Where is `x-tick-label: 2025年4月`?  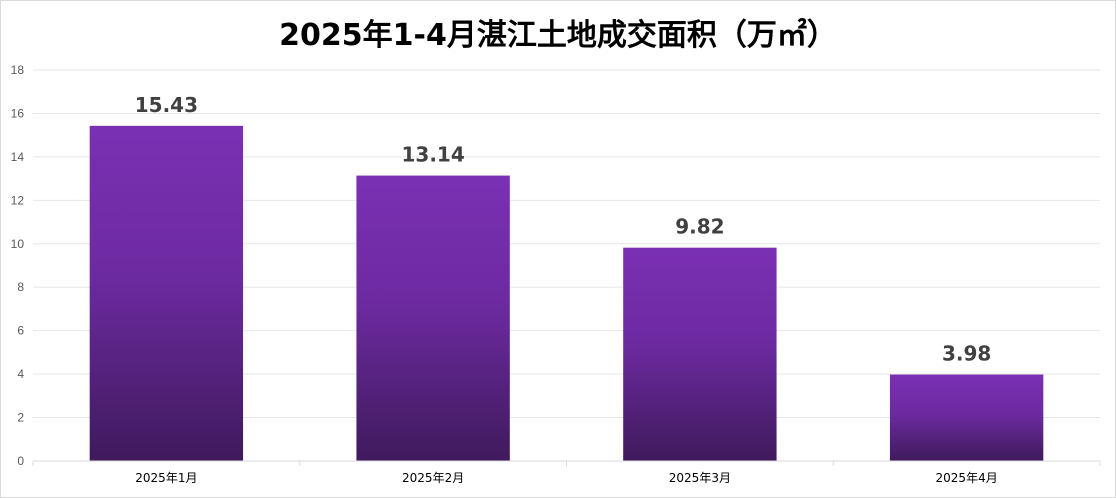 x-tick-label: 2025年4月 is located at coordinates (967, 478).